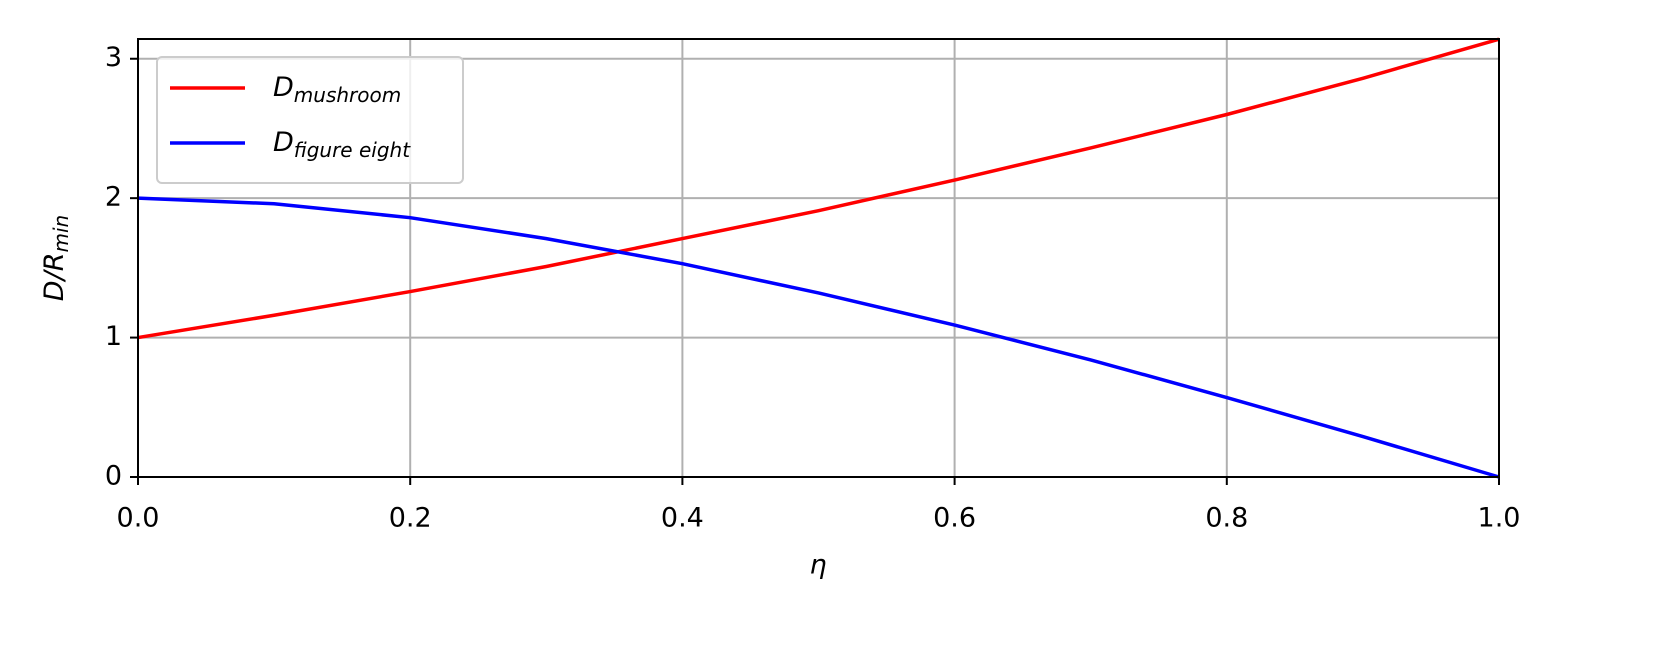 The height and width of the screenshot is (664, 1661). What do you see at coordinates (310, 120) in the screenshot?
I see `legend-box` at bounding box center [310, 120].